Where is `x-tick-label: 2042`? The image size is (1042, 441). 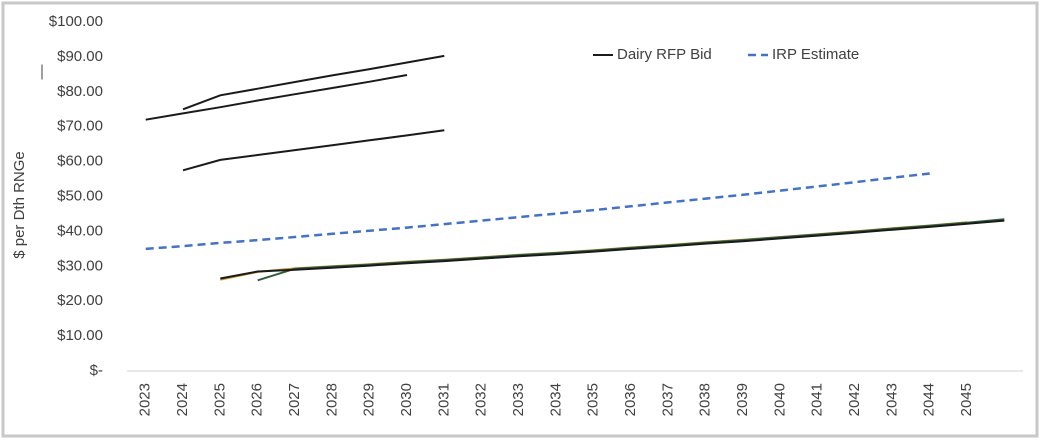 x-tick-label: 2042 is located at coordinates (854, 399).